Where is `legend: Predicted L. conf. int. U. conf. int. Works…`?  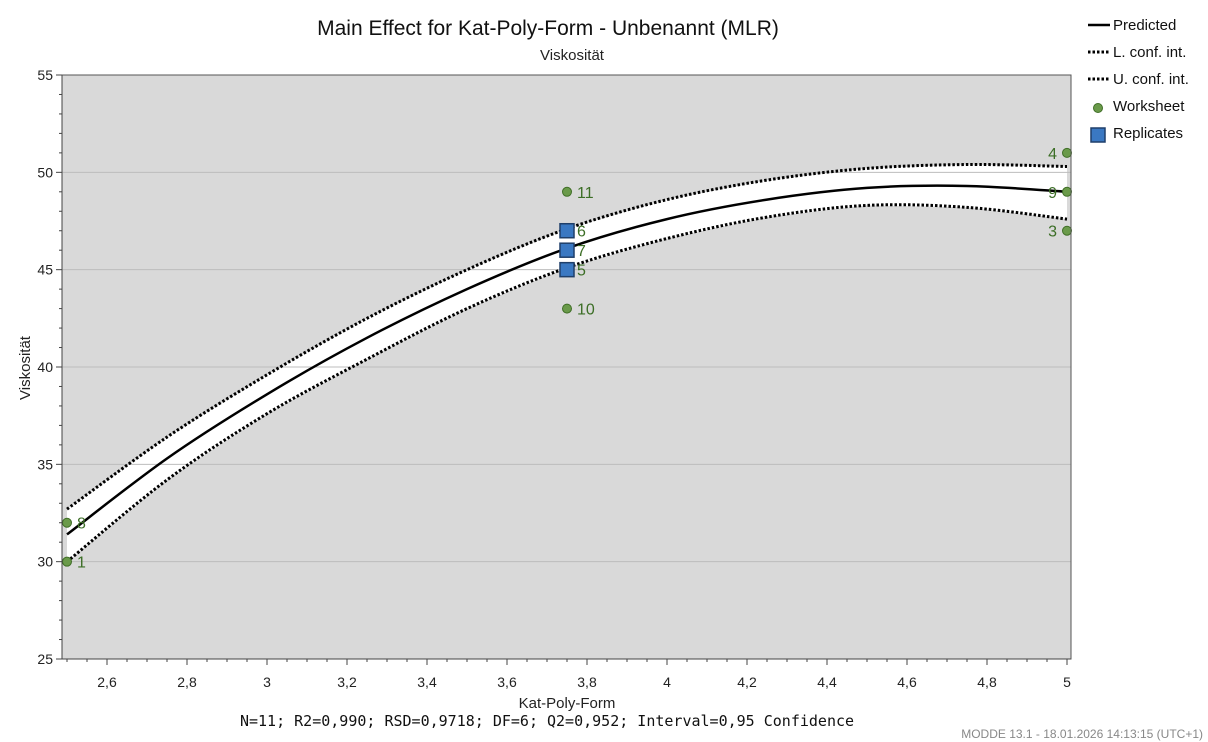 legend: Predicted L. conf. int. U. conf. int. Works… is located at coordinates (1138, 80).